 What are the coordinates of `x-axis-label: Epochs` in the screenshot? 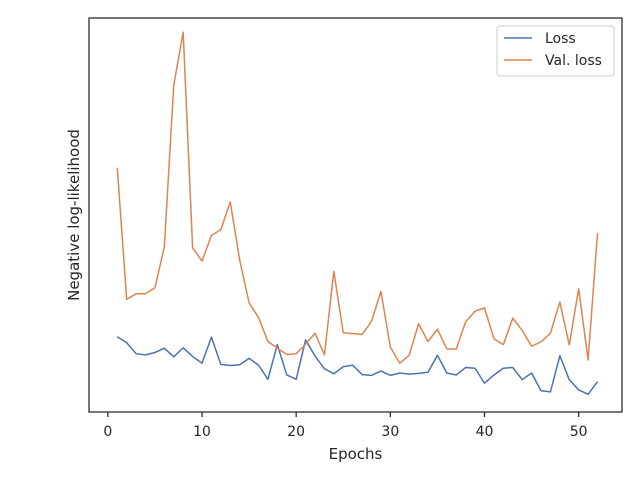 It's located at (356, 454).